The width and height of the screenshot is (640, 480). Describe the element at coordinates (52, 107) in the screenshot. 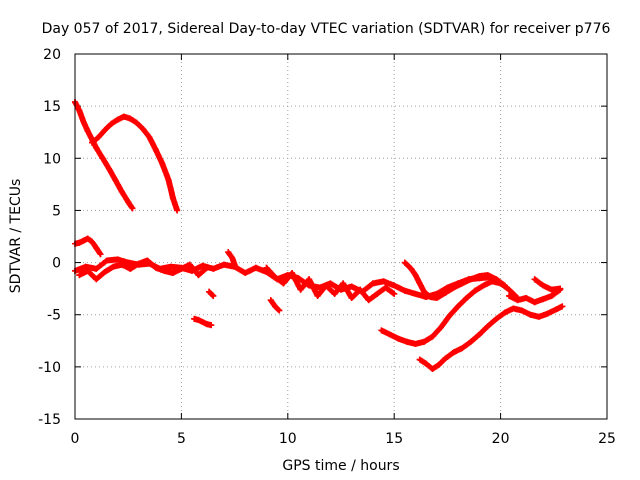

I see `y-tick-label: 15` at that location.